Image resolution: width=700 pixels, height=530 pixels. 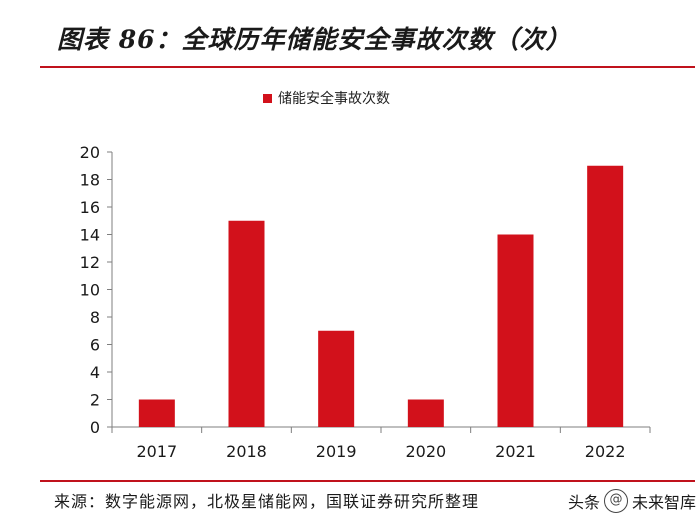 What do you see at coordinates (267, 501) in the screenshot?
I see `source-note: 来源：数字能源网，北极星储能网，国联证券研究所整理` at bounding box center [267, 501].